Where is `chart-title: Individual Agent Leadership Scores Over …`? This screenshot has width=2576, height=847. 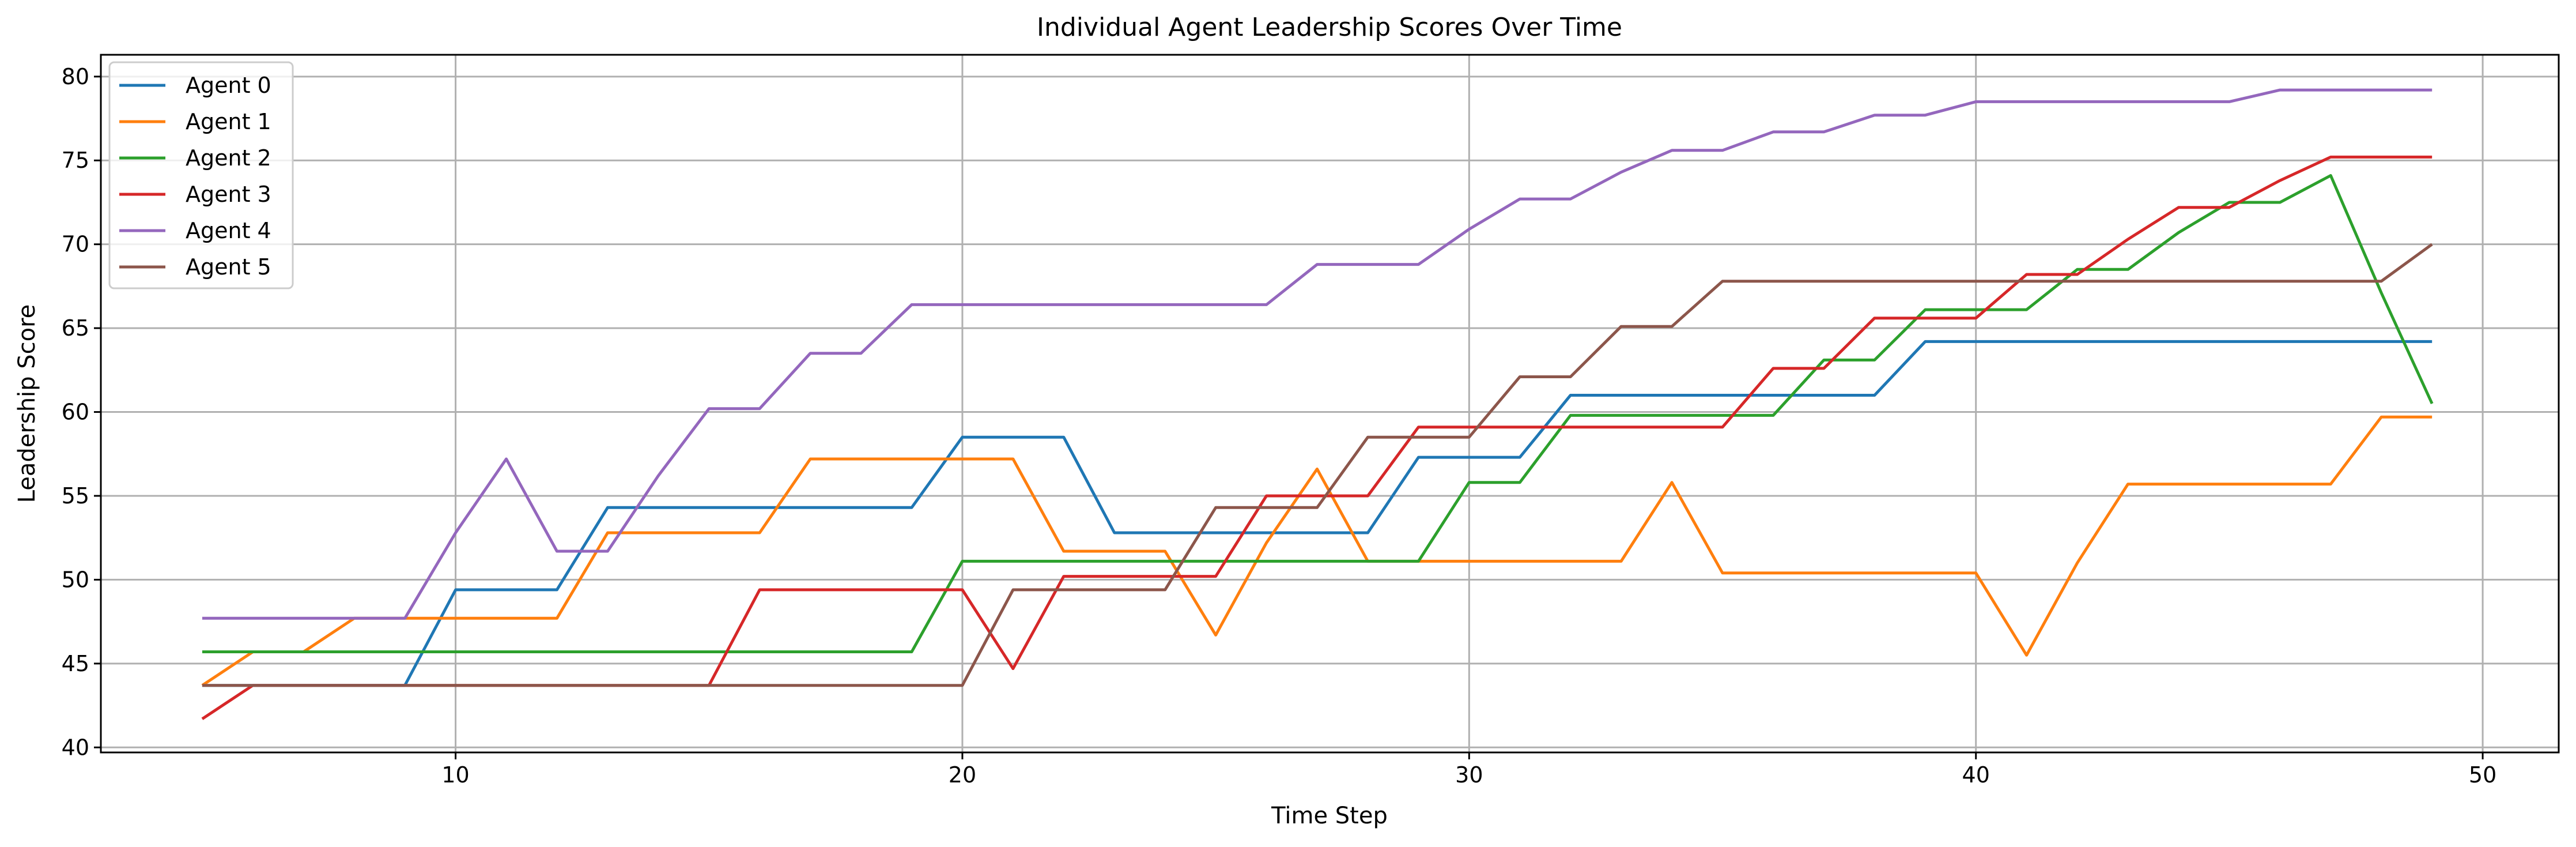 chart-title: Individual Agent Leadership Scores Over … is located at coordinates (1329, 27).